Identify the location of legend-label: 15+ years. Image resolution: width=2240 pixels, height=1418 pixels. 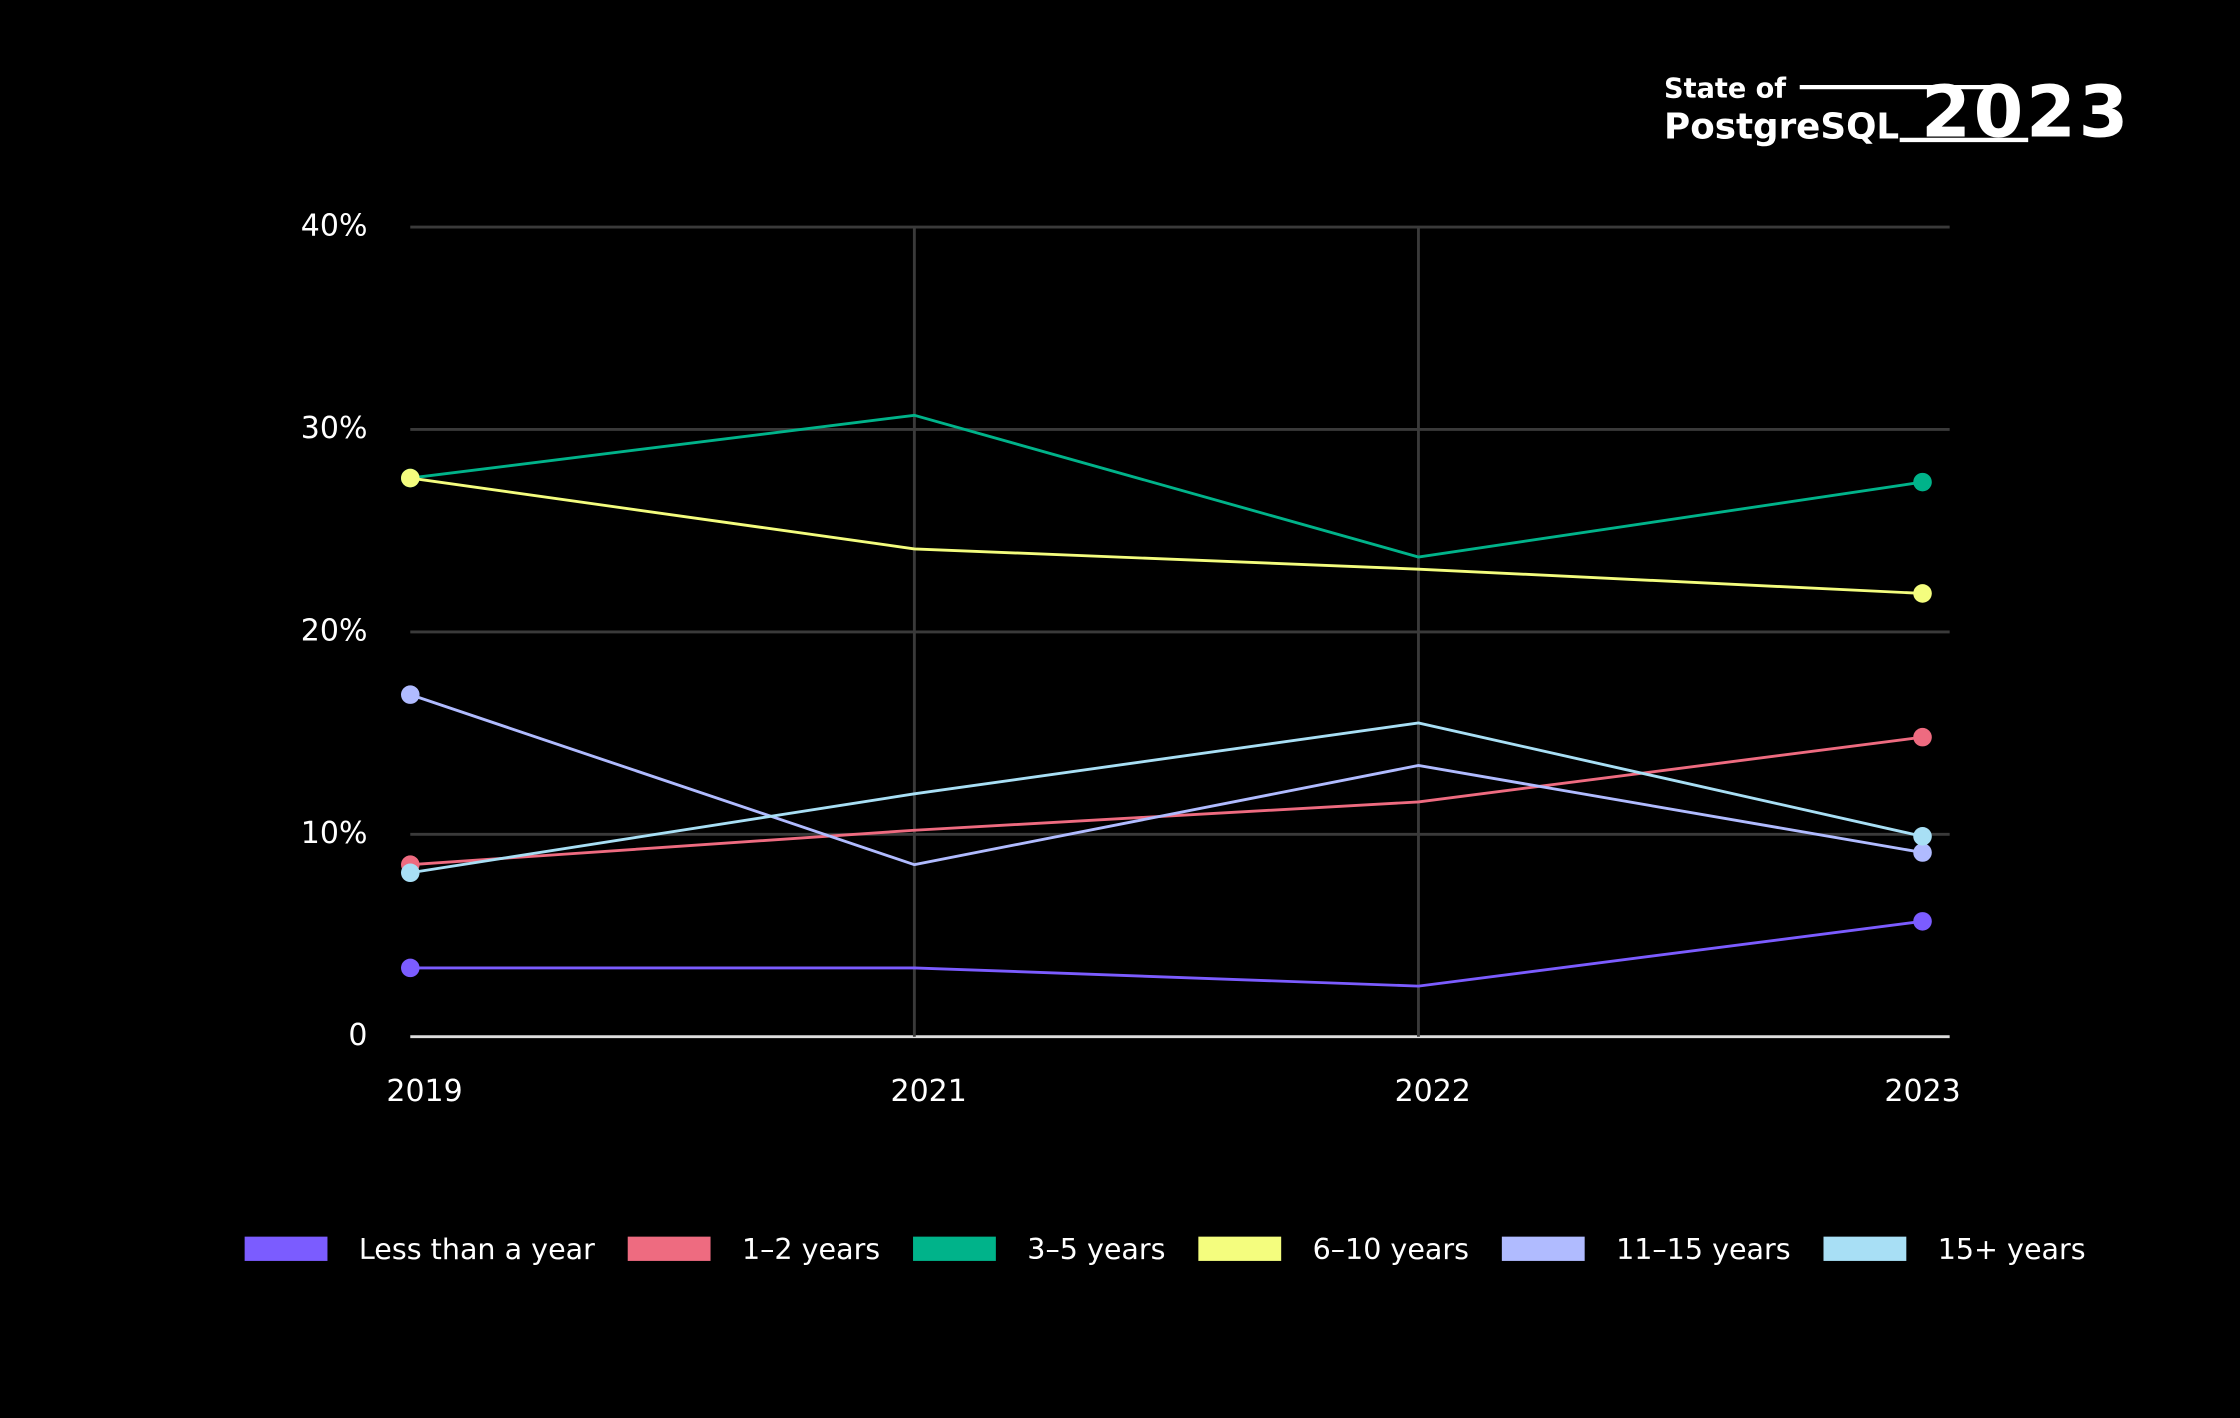
(2012, 1249).